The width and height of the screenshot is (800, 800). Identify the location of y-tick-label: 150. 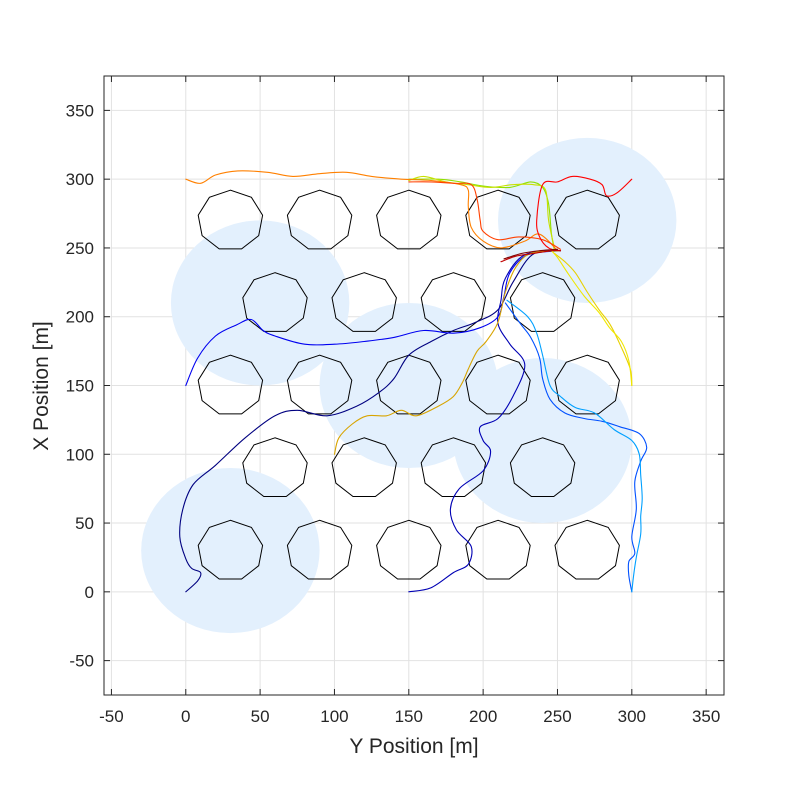
(80, 386).